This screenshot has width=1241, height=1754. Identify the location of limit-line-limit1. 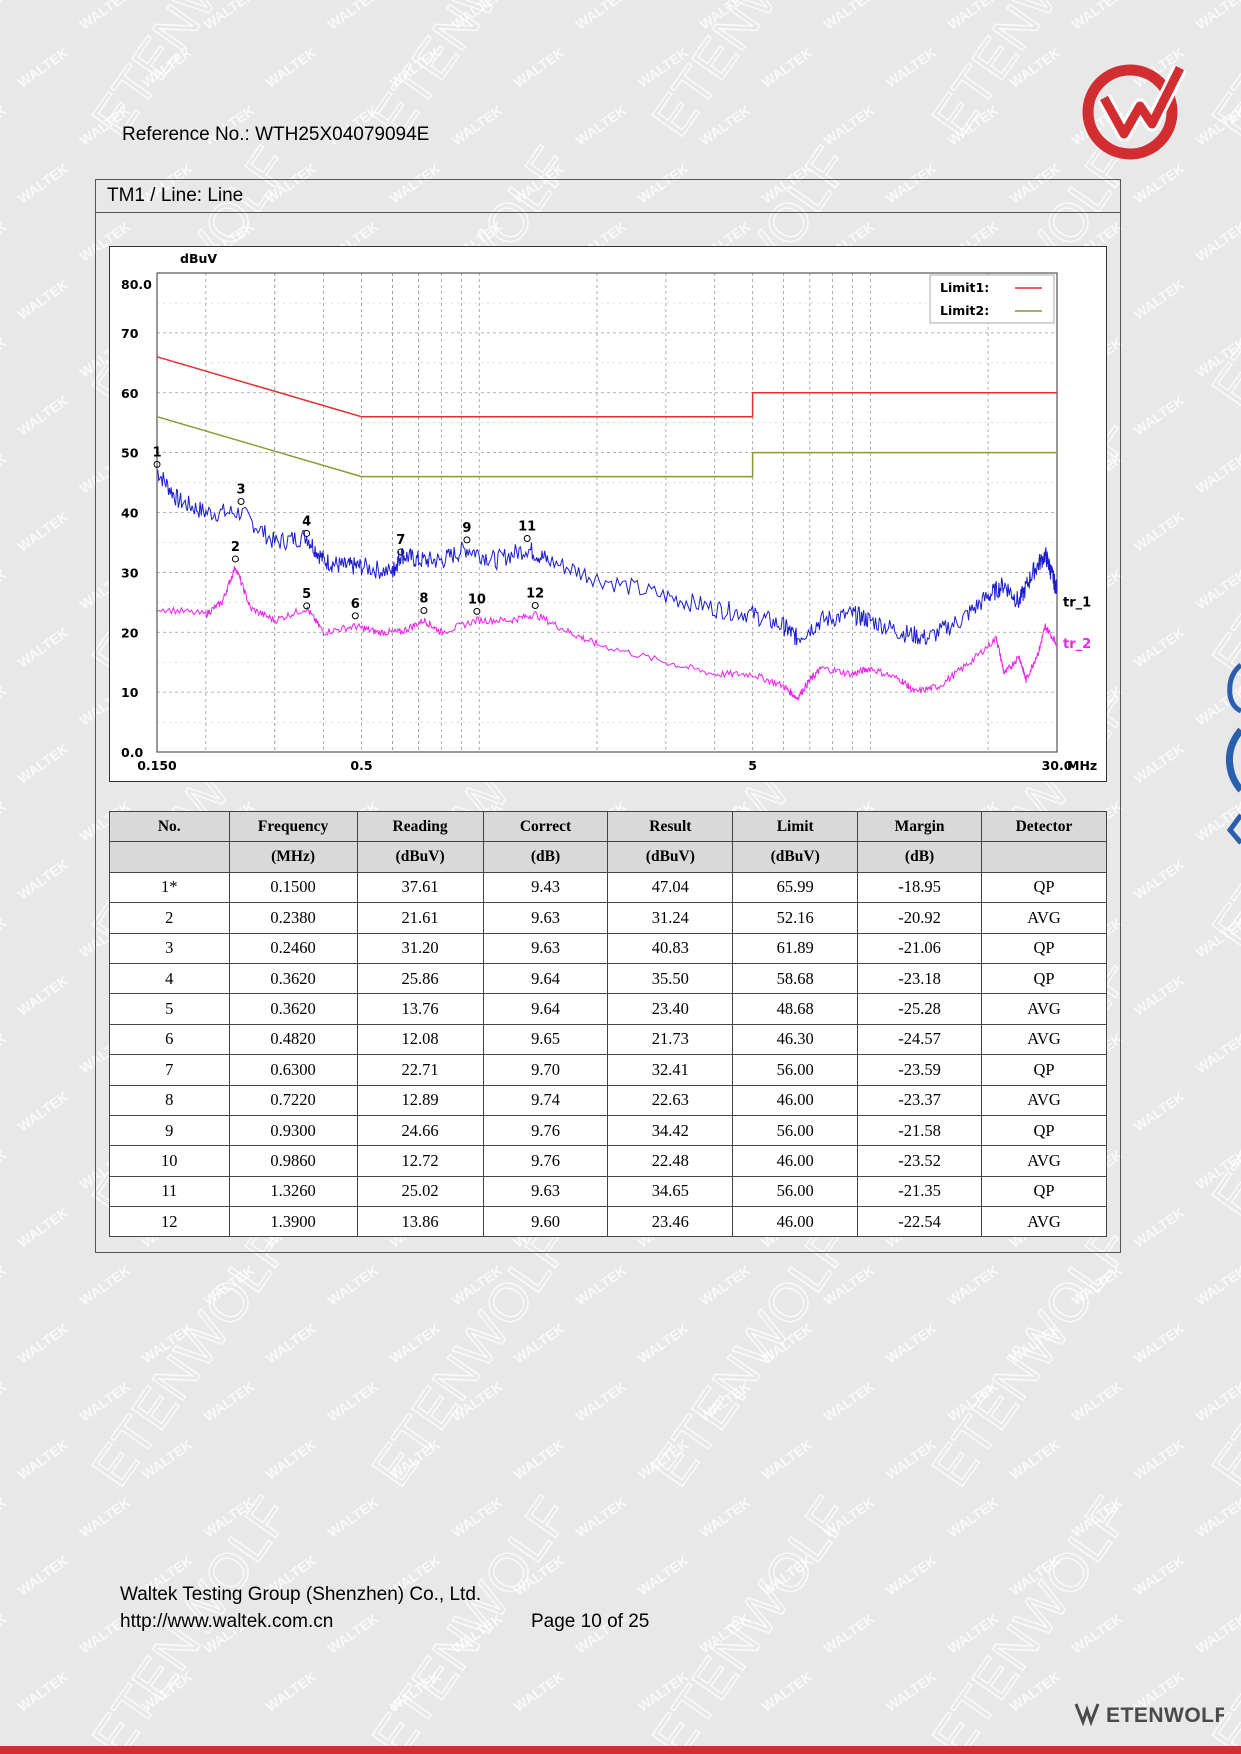
(606, 387).